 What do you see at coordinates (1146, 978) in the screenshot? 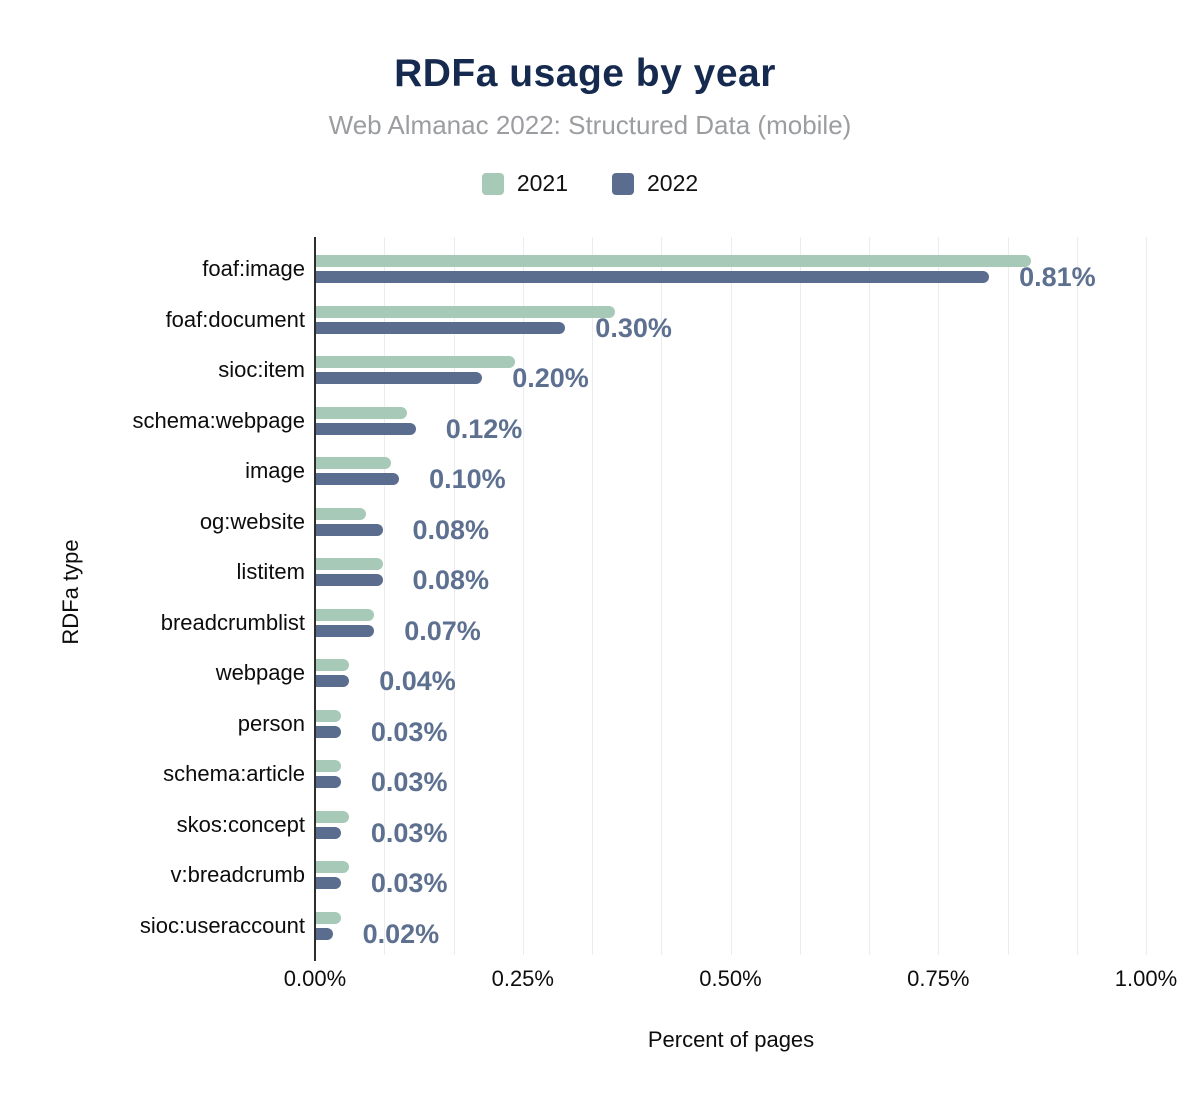
I see `x-axis-tick-label: 1.00%` at bounding box center [1146, 978].